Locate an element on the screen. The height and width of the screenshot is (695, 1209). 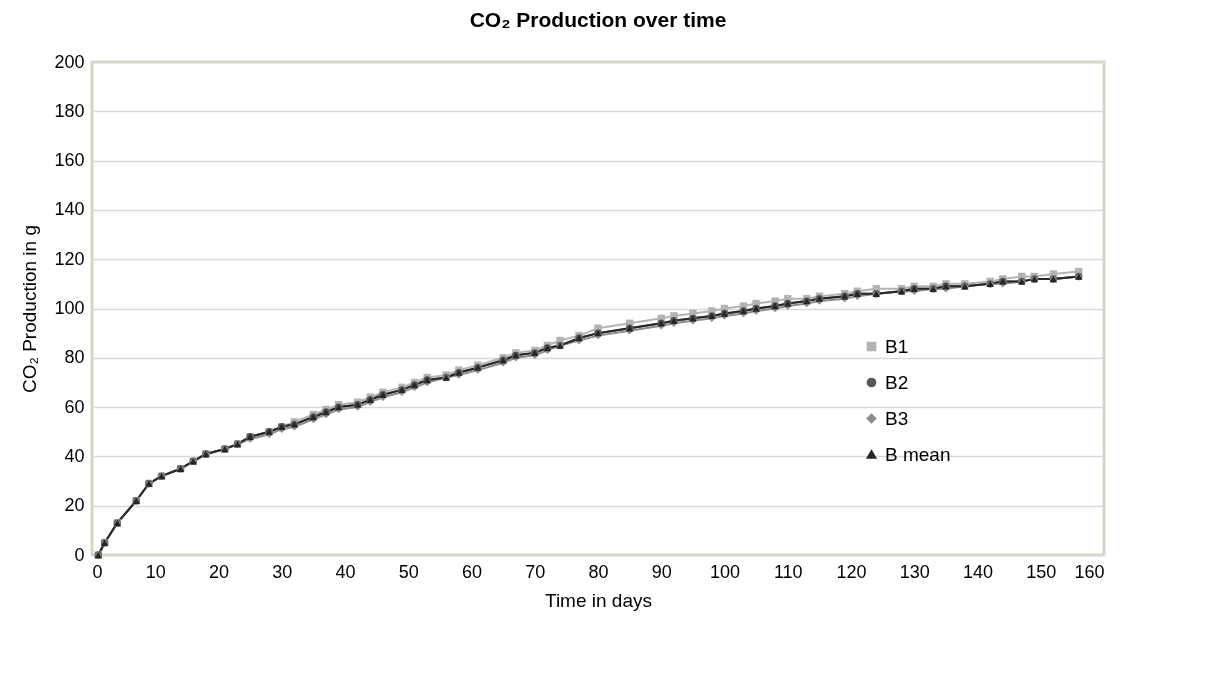
x-tick-label: 80 is located at coordinates (598, 571).